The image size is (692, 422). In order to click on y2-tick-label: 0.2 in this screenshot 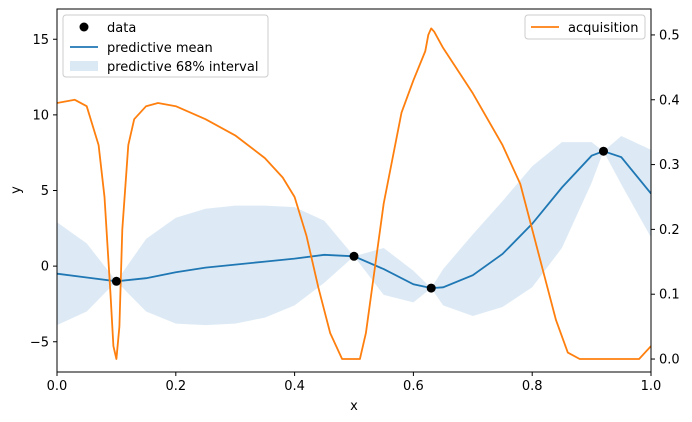, I will do `click(669, 230)`.